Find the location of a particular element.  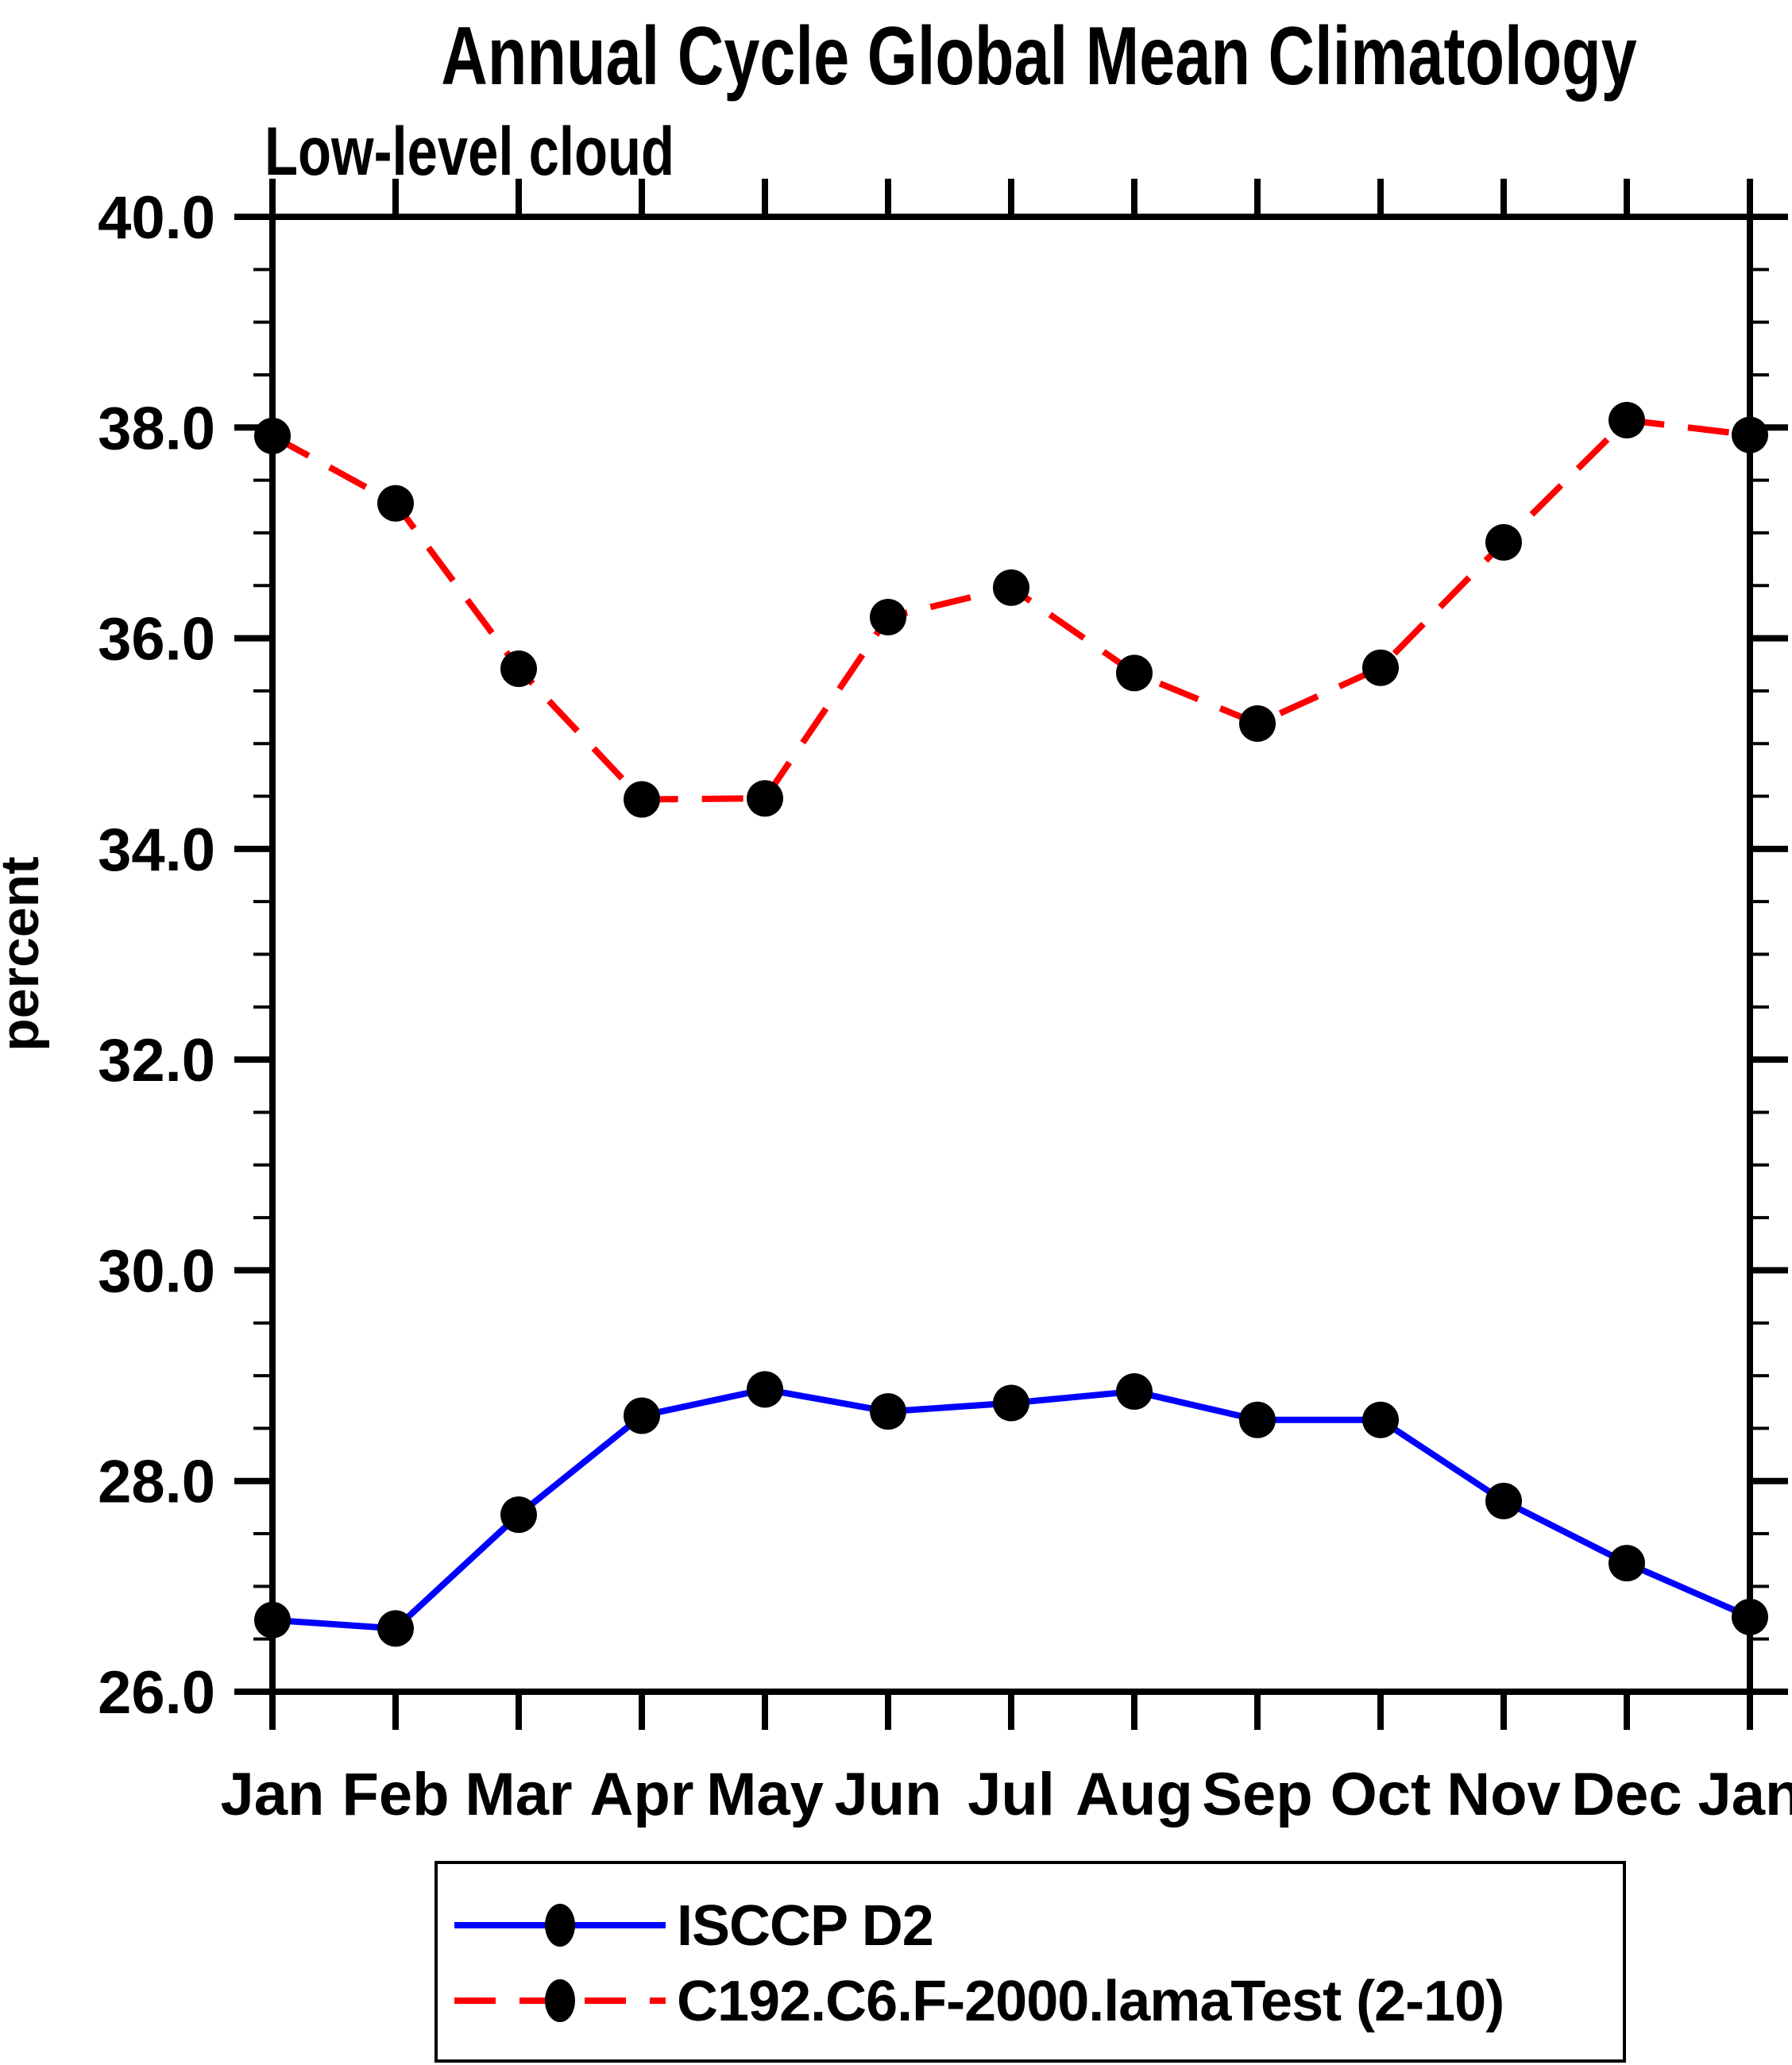

x-tick-label: Jul is located at coordinates (1011, 1794).